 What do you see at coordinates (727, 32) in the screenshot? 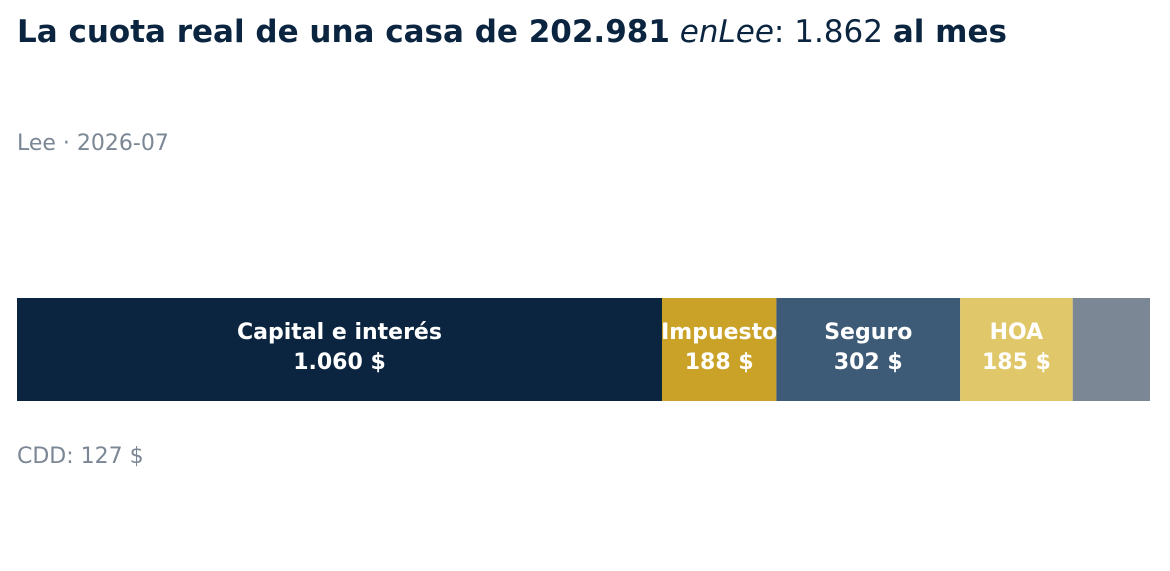
I see `title-part: enLee` at bounding box center [727, 32].